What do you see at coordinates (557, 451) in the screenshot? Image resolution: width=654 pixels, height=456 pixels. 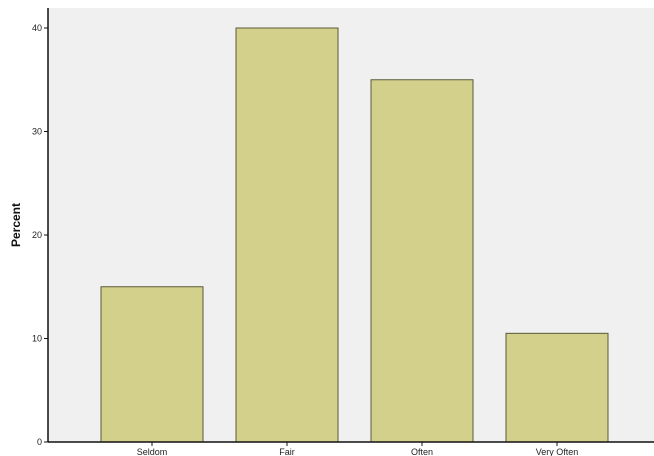 I see `x-tick-label: Very Often` at bounding box center [557, 451].